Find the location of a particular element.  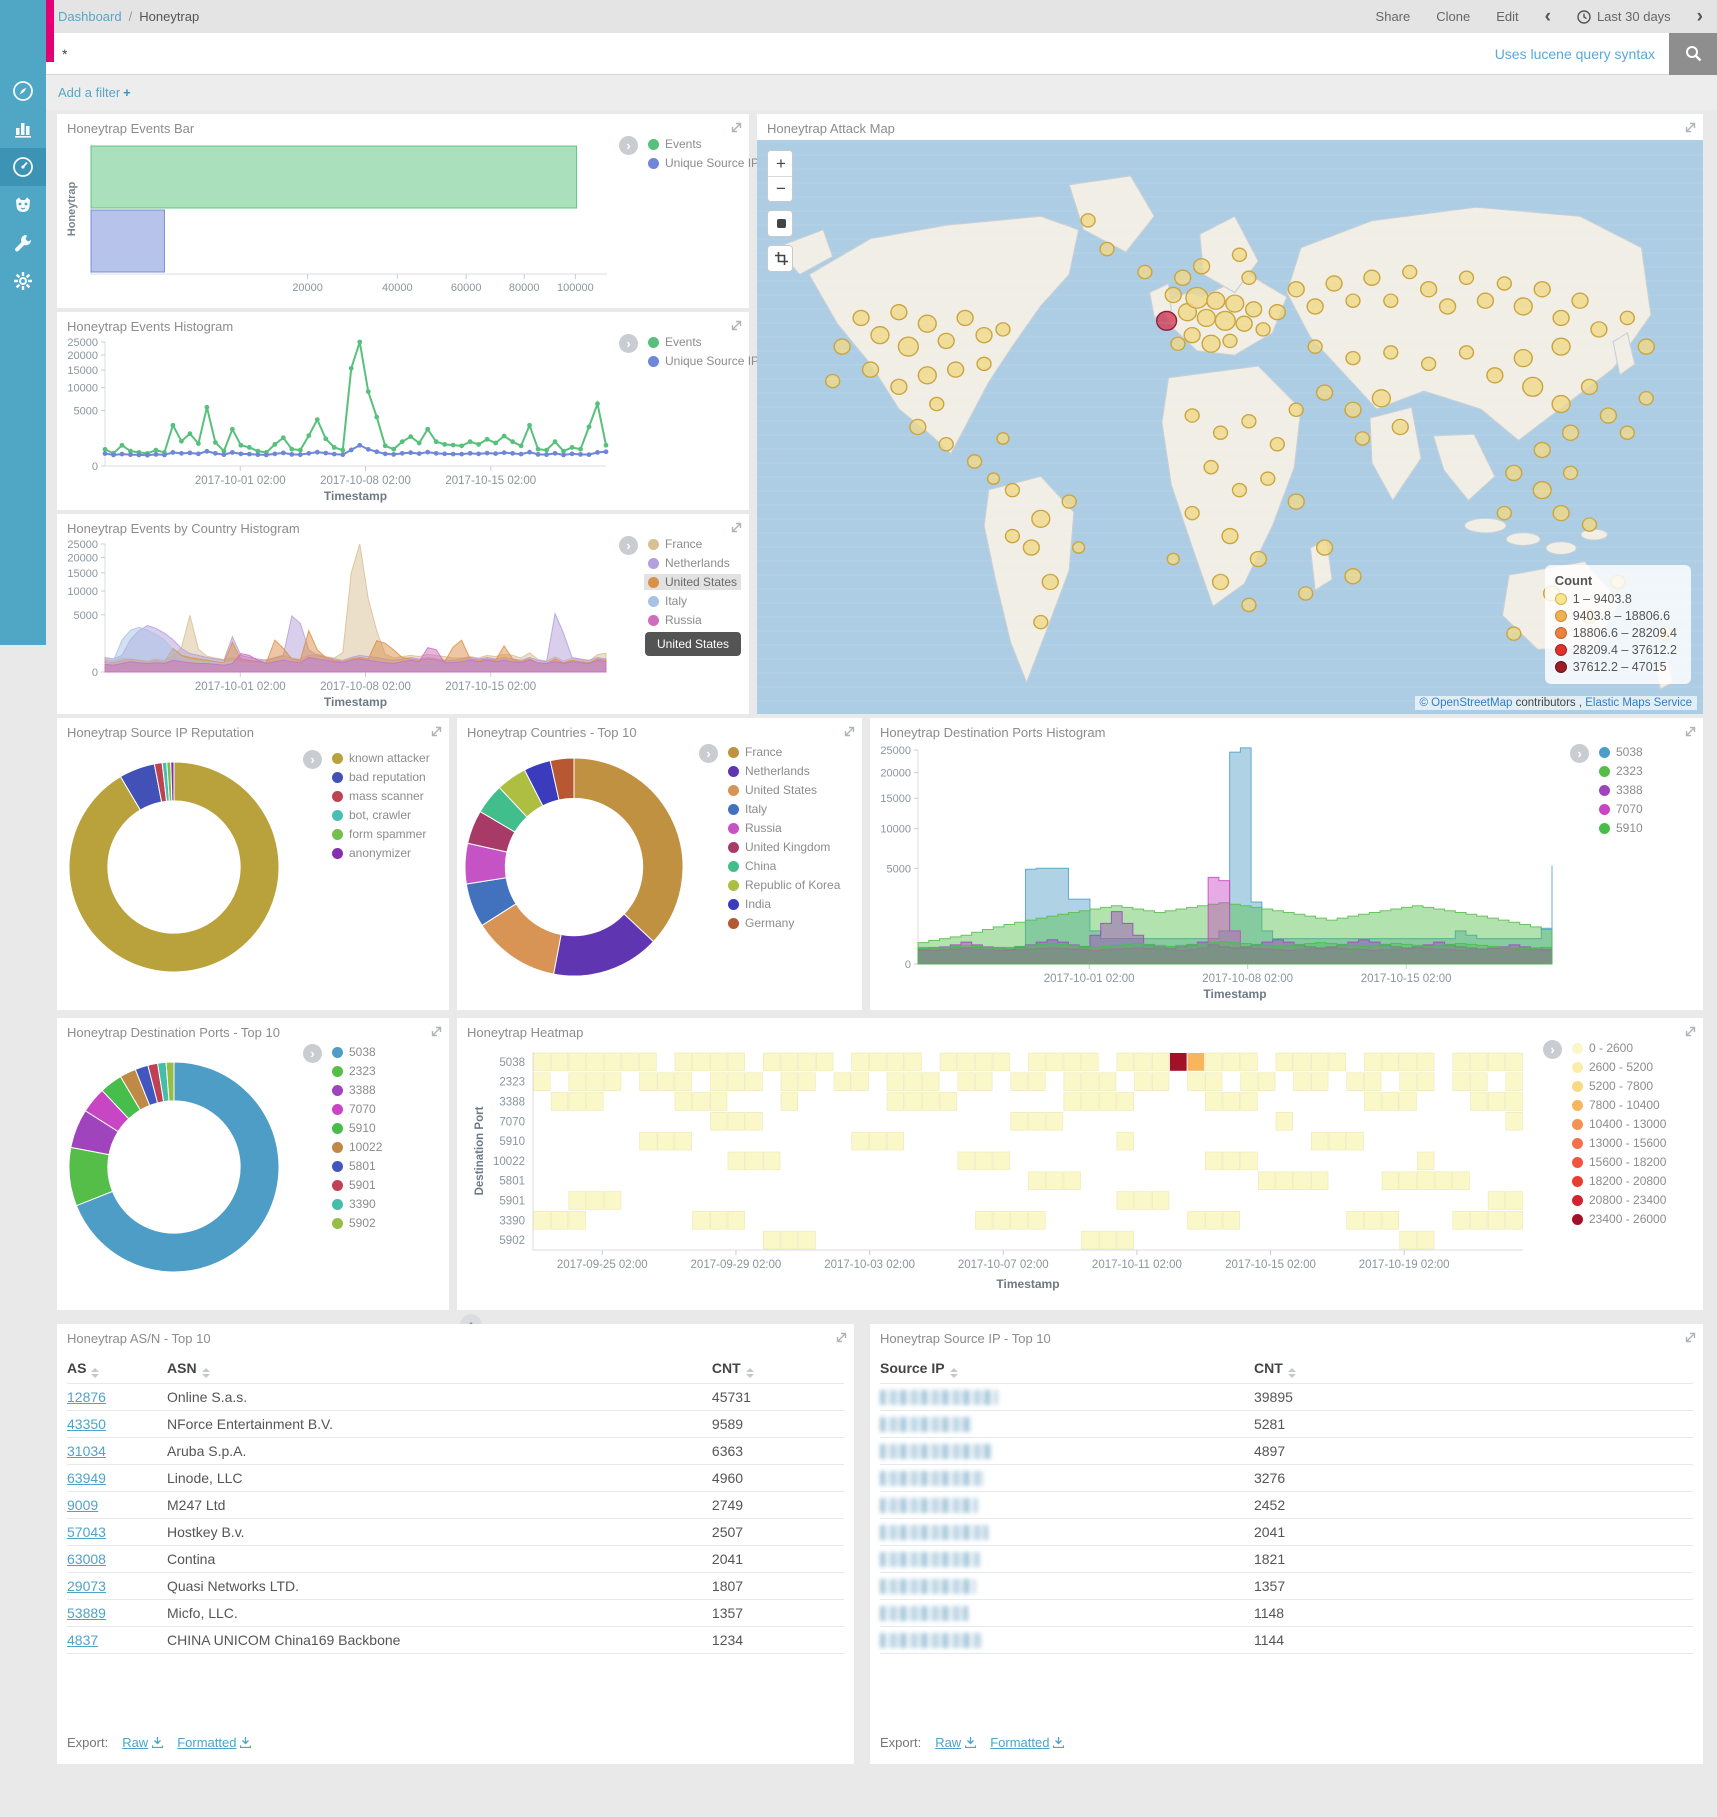

legend-item: 0 - 2600 is located at coordinates (1619, 1048).